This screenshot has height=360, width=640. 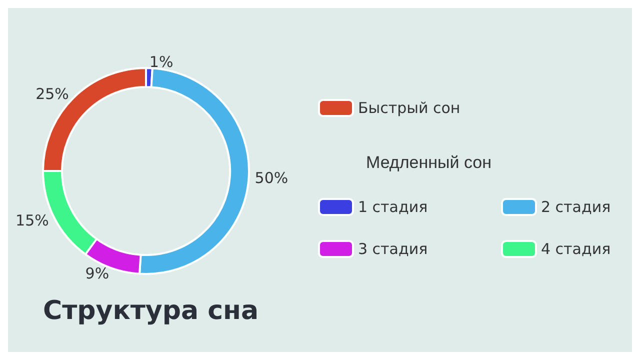 I want to click on data-label: 50%, so click(x=271, y=177).